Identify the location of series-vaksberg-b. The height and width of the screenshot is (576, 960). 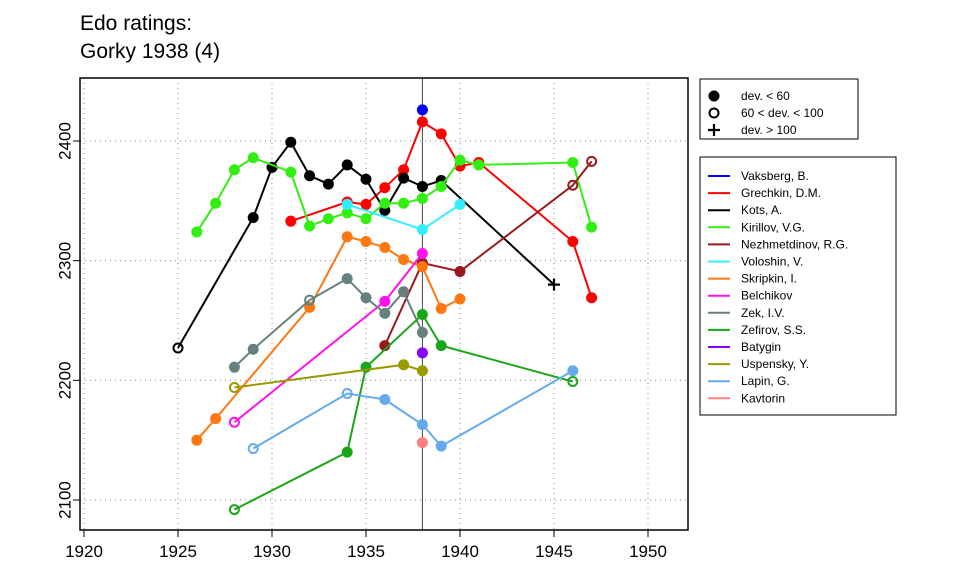
(422, 110).